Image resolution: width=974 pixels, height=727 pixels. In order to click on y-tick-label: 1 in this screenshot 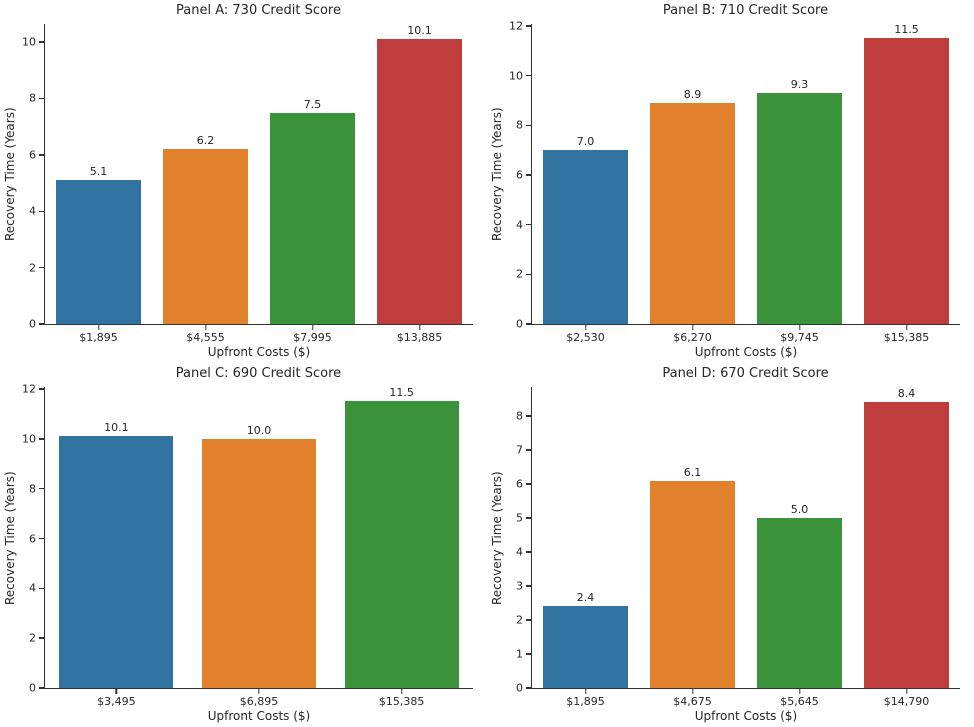, I will do `click(519, 654)`.